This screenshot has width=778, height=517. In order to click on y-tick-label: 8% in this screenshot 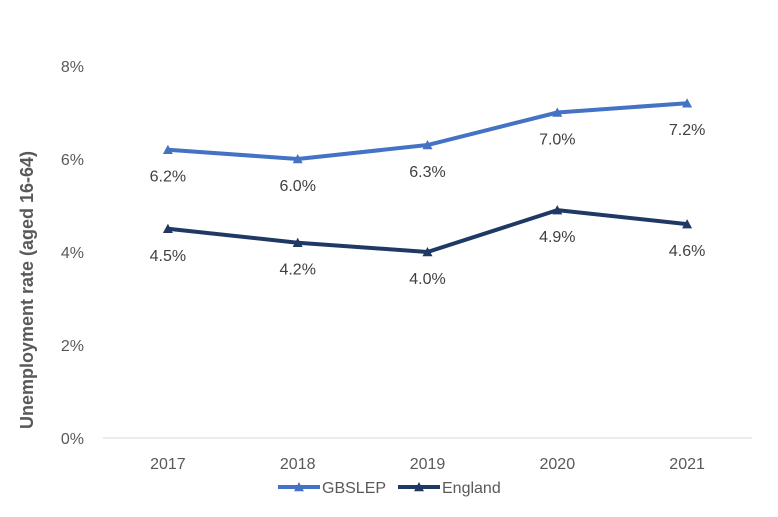, I will do `click(72, 67)`.